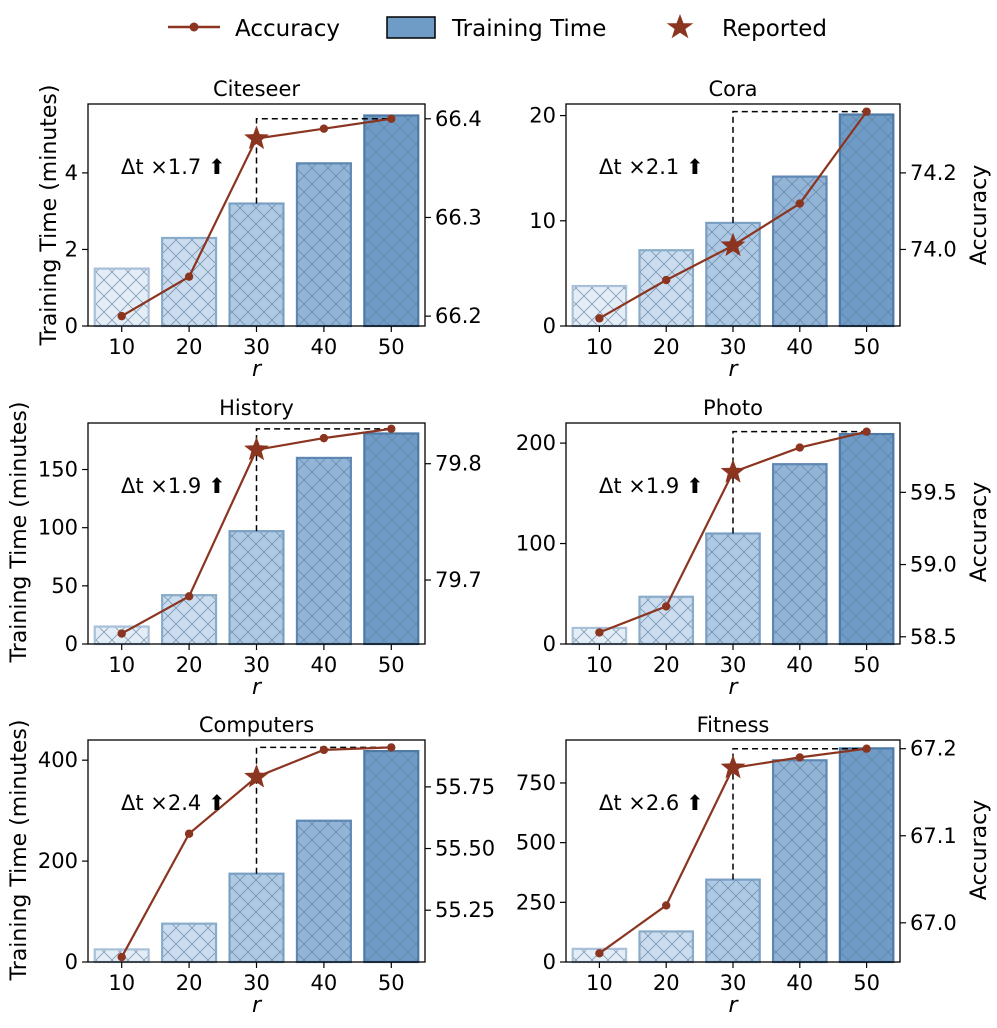 The height and width of the screenshot is (1028, 997). Describe the element at coordinates (542, 116) in the screenshot. I see `y-left-tick-label: 20` at that location.